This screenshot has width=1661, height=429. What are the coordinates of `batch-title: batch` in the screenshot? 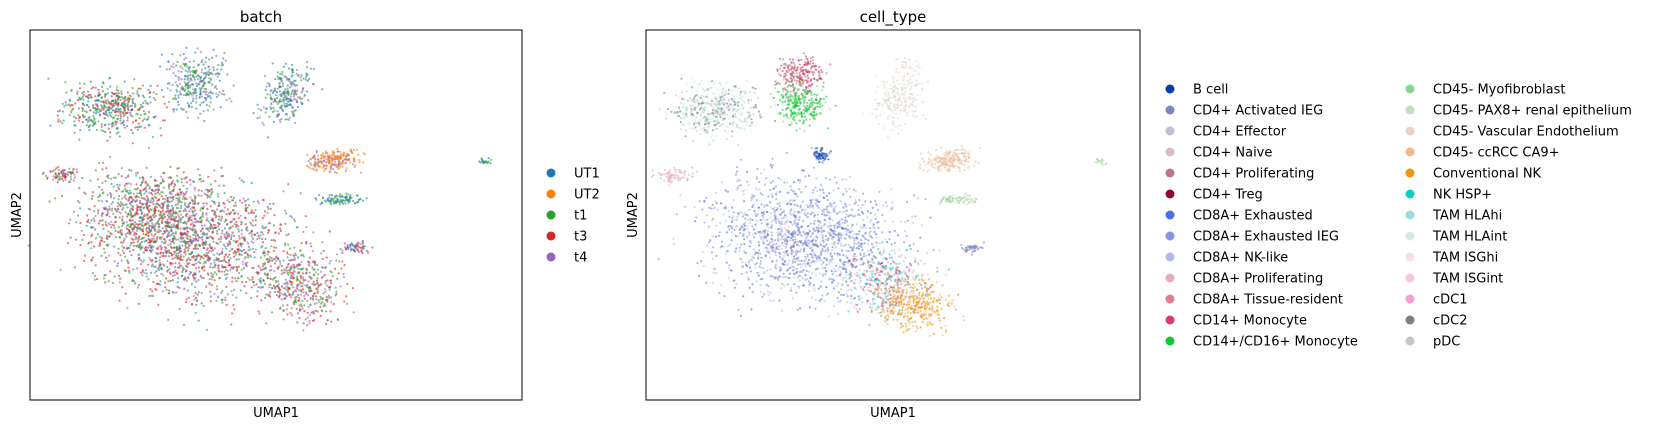 It's located at (261, 17).